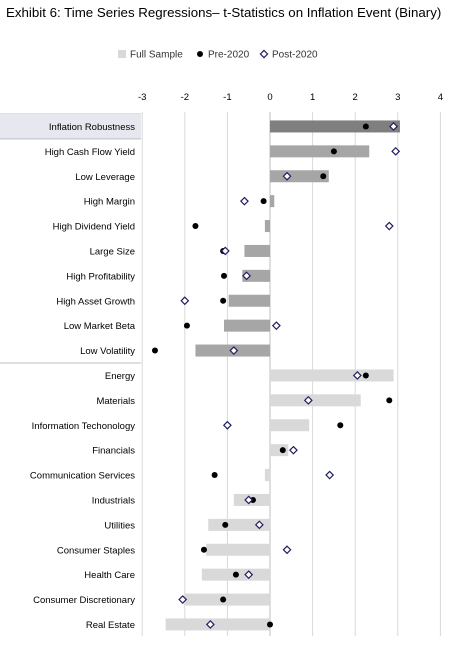  What do you see at coordinates (119, 525) in the screenshot?
I see `category-label-utilities: Utilities` at bounding box center [119, 525].